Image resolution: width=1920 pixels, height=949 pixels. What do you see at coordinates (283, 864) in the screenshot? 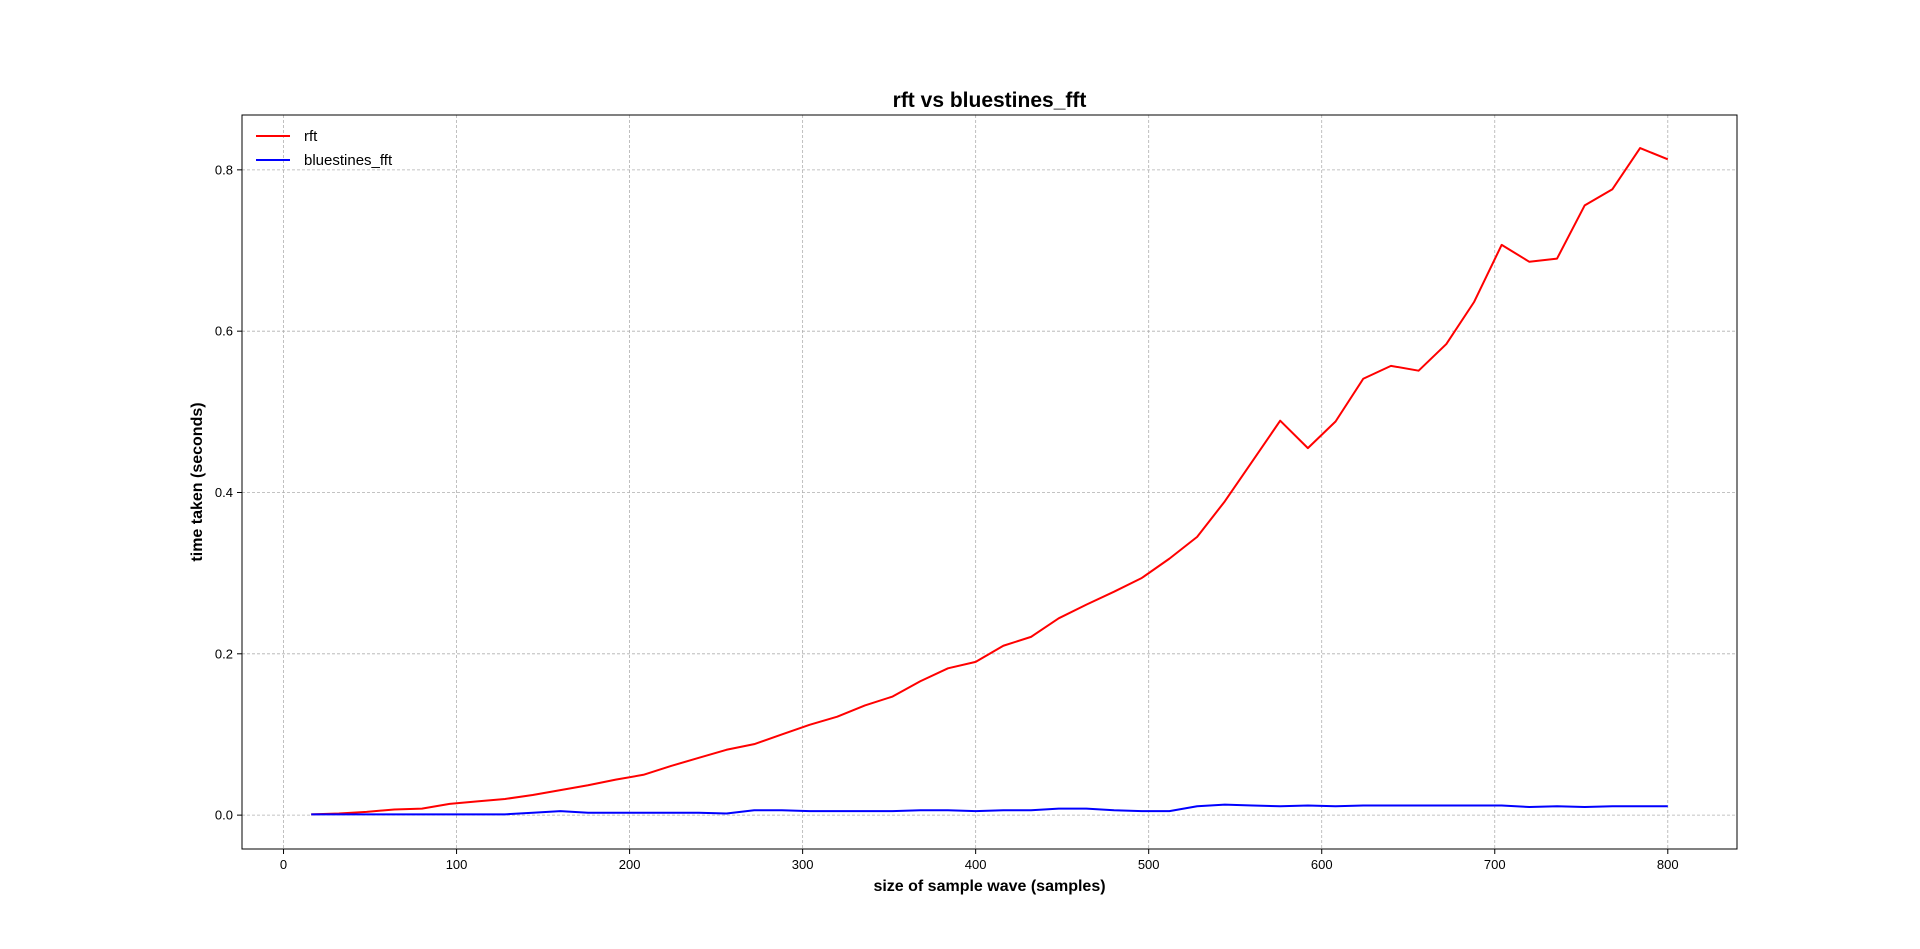
I see `x-tick-label: 0` at bounding box center [283, 864].